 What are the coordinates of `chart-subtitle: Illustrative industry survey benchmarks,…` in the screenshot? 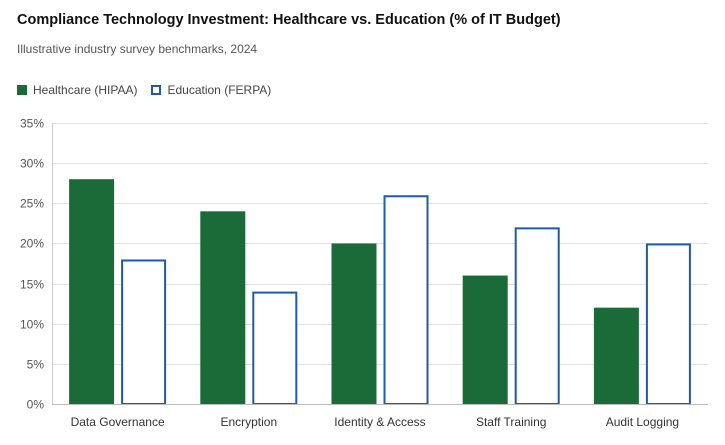 It's located at (137, 49).